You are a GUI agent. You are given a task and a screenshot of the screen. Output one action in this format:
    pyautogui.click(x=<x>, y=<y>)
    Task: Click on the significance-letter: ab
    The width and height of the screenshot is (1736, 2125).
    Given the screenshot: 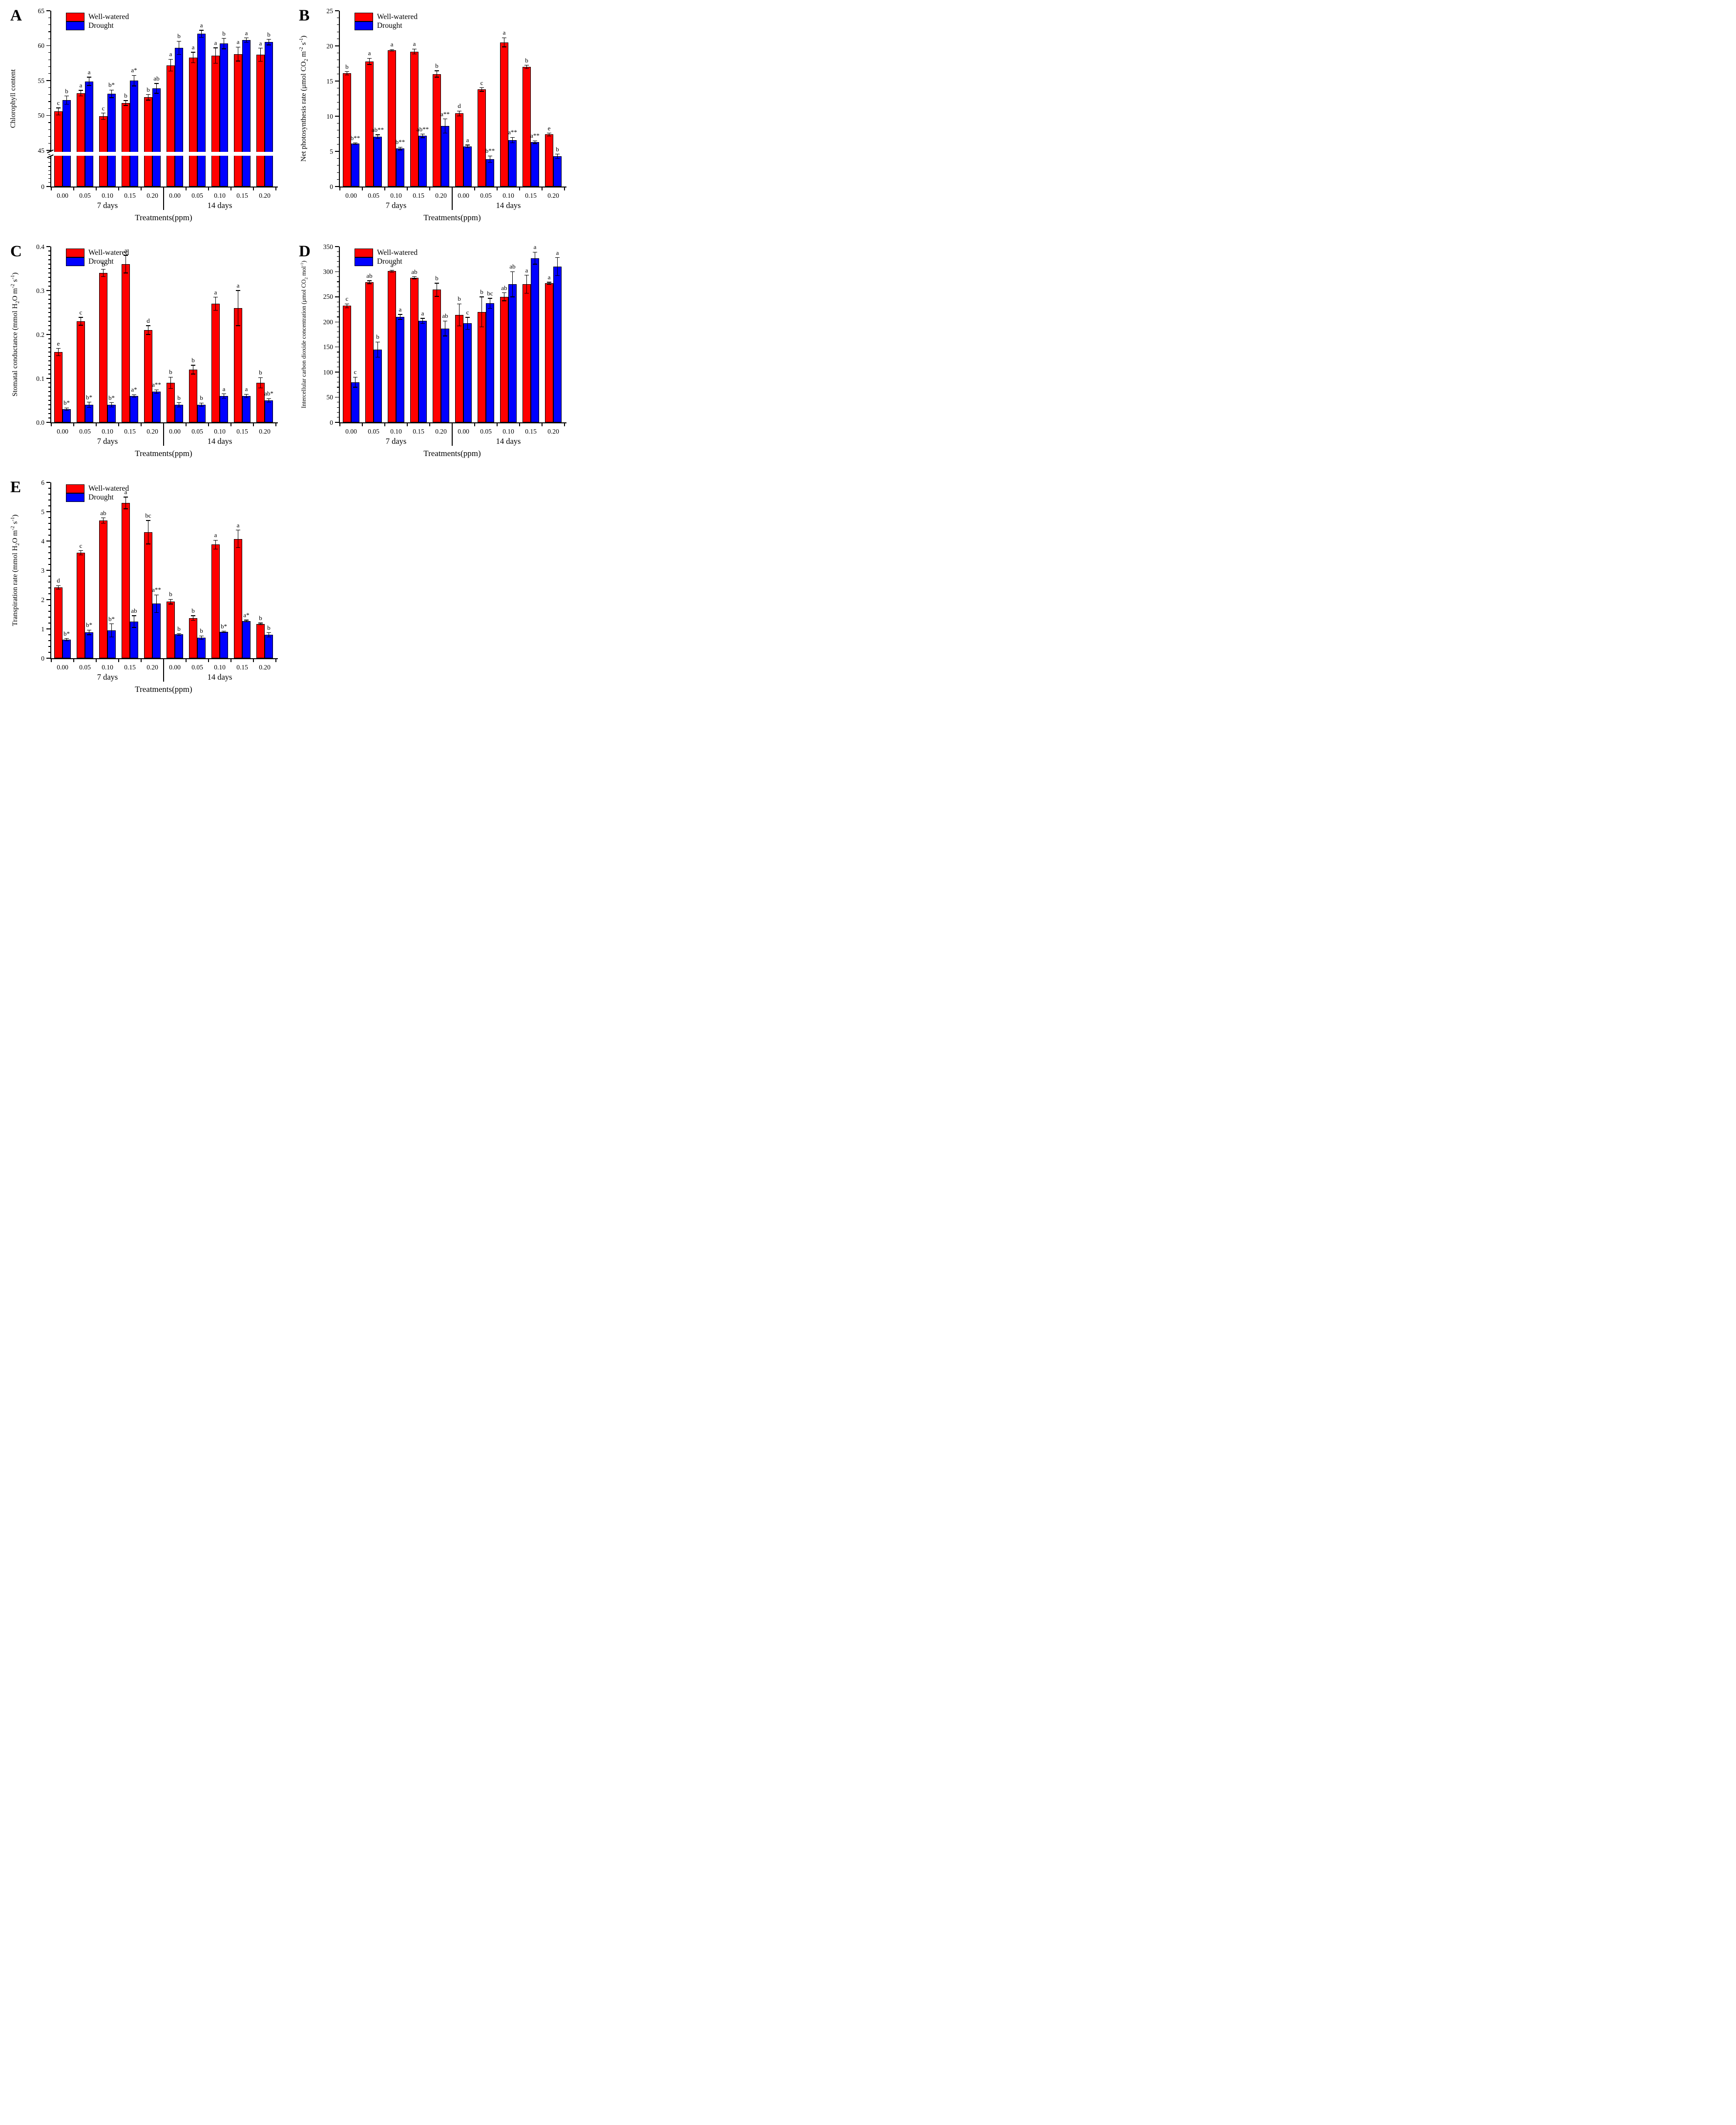 What is the action you would take?
    pyautogui.click(x=512, y=267)
    